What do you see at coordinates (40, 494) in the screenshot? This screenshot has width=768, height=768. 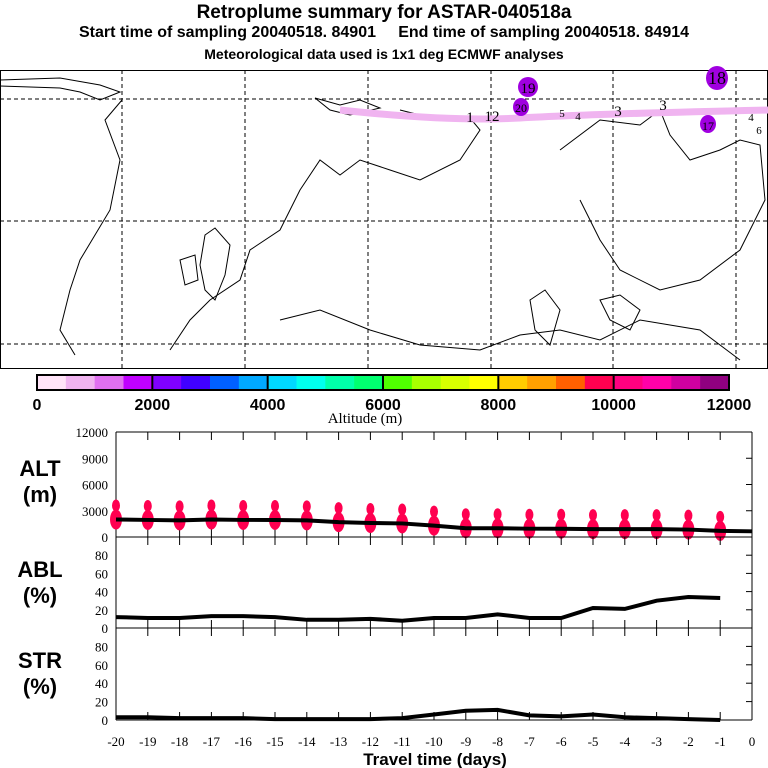 I see `y-axis-unit: (m)` at bounding box center [40, 494].